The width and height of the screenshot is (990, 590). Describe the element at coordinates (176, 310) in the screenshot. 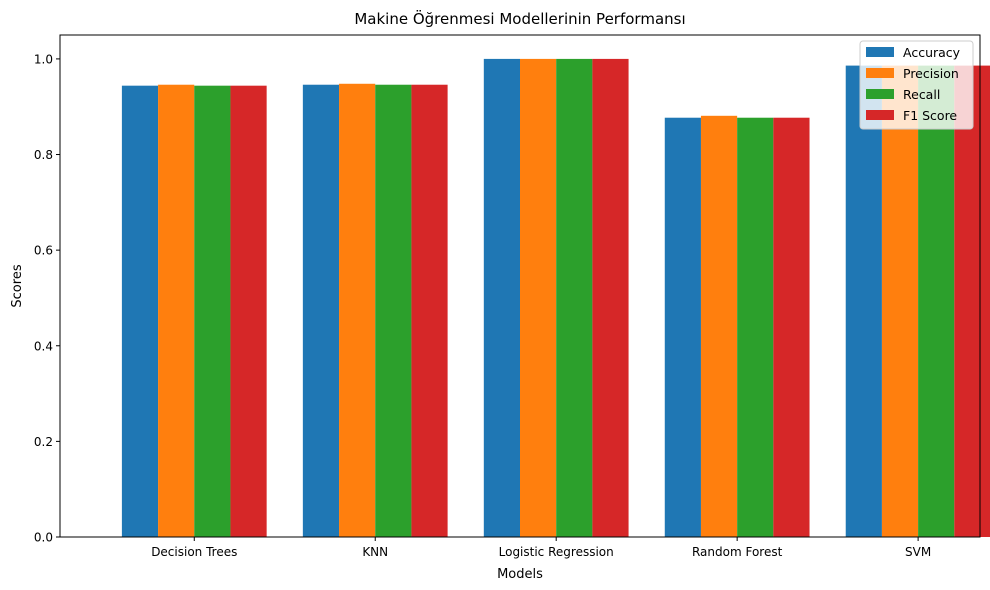

I see `bar-precision-decision-trees` at that location.